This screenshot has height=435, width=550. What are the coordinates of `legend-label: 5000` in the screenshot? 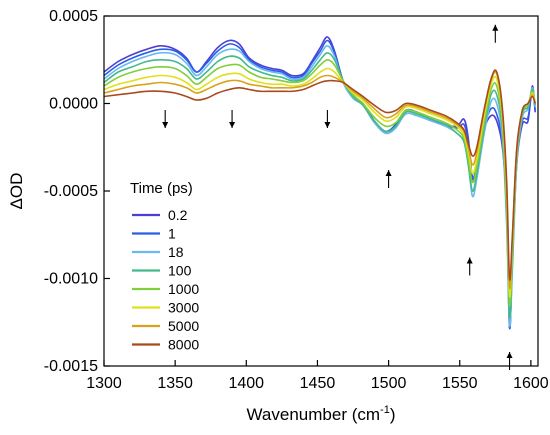 It's located at (183, 326).